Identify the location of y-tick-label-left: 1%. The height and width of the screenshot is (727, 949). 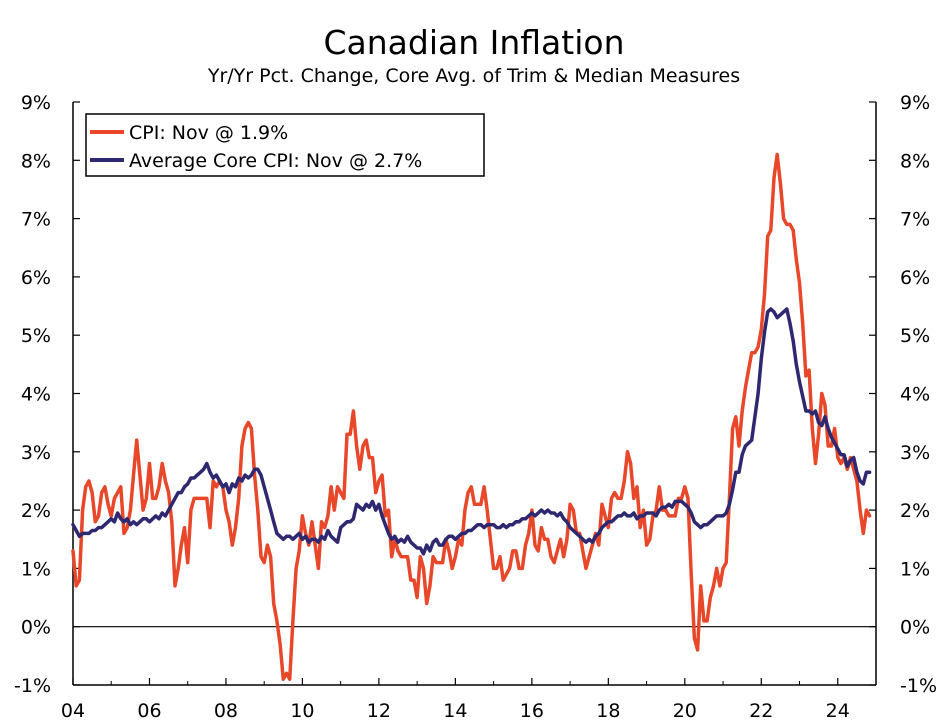
(36, 569).